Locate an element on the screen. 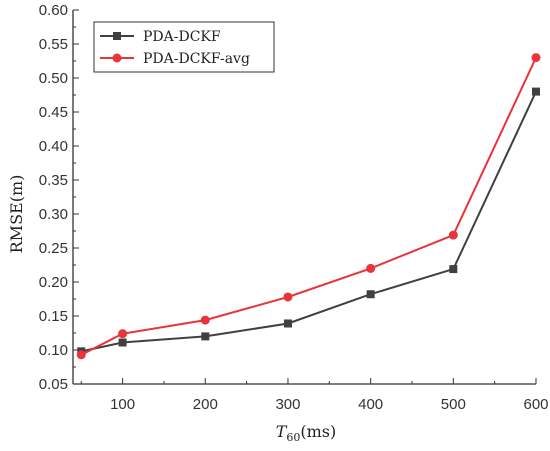 The height and width of the screenshot is (451, 550). y-tick-label: 0.50 is located at coordinates (53, 78).